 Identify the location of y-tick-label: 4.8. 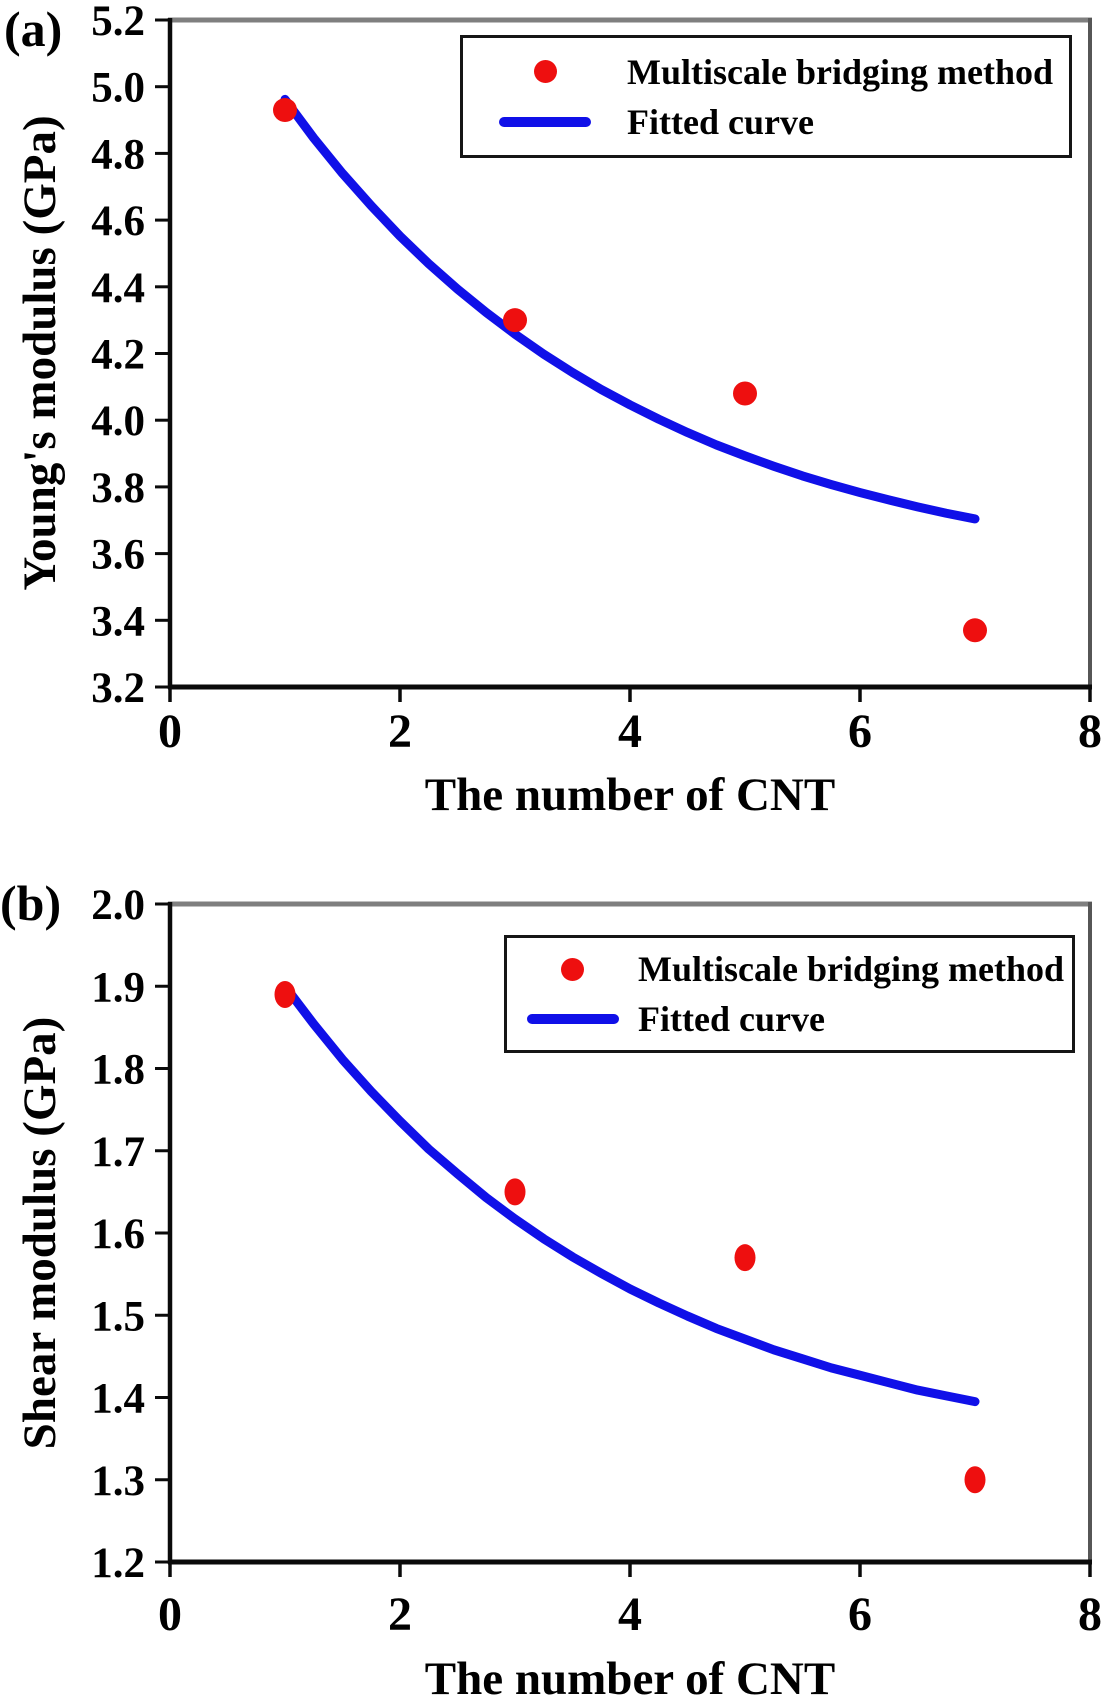
(118, 154).